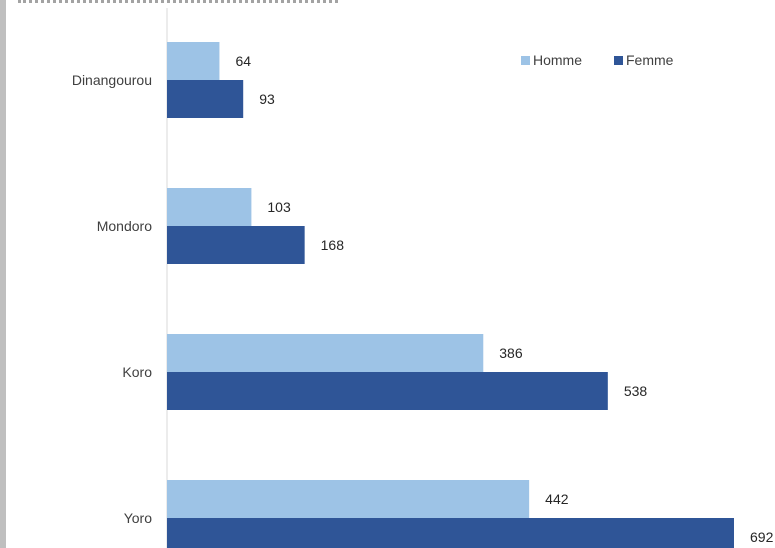 This screenshot has height=548, width=775. What do you see at coordinates (387, 391) in the screenshot?
I see `bar-femme-koro` at bounding box center [387, 391].